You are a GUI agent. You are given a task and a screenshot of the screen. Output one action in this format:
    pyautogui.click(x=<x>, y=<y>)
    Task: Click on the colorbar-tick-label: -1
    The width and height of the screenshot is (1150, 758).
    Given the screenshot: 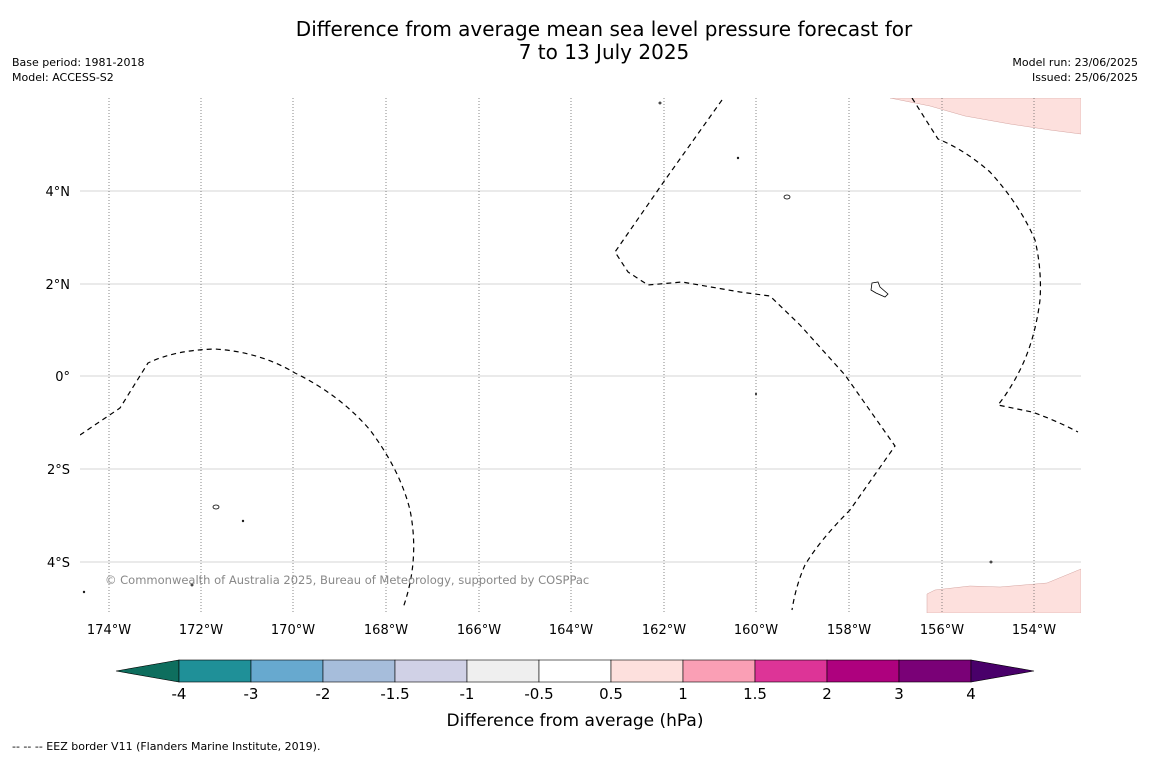 What is the action you would take?
    pyautogui.click(x=467, y=694)
    